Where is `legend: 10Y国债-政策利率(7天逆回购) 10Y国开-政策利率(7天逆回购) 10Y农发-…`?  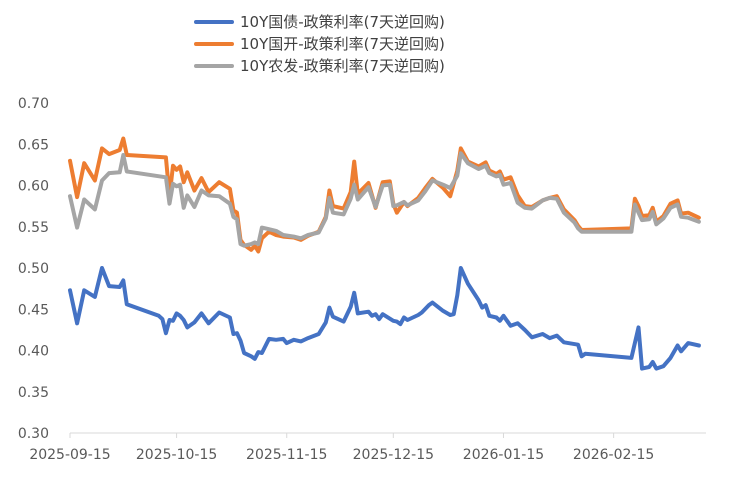
legend: 10Y国债-政策利率(7天逆回购) 10Y国开-政策利率(7天逆回购) 10Y农发-… is located at coordinates (319, 44).